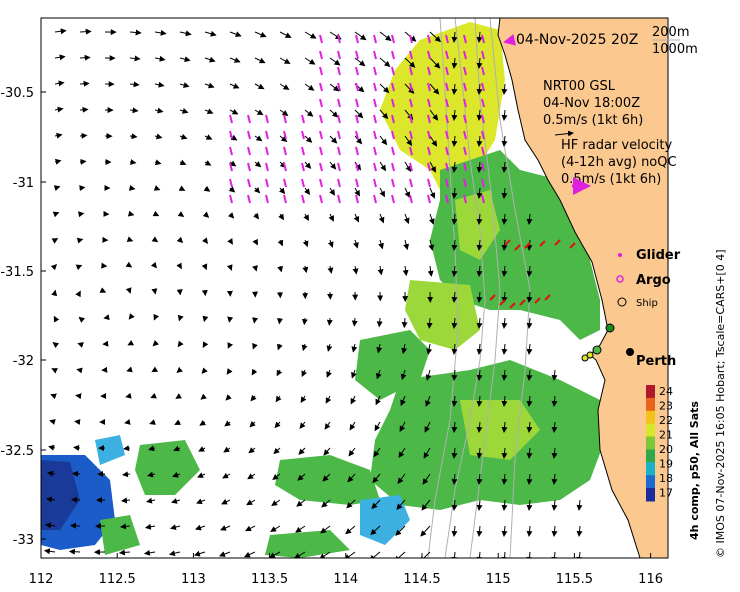 This screenshot has height=592, width=740. Describe the element at coordinates (666, 435) in the screenshot. I see `colorbar-tick-label: 21` at that location.